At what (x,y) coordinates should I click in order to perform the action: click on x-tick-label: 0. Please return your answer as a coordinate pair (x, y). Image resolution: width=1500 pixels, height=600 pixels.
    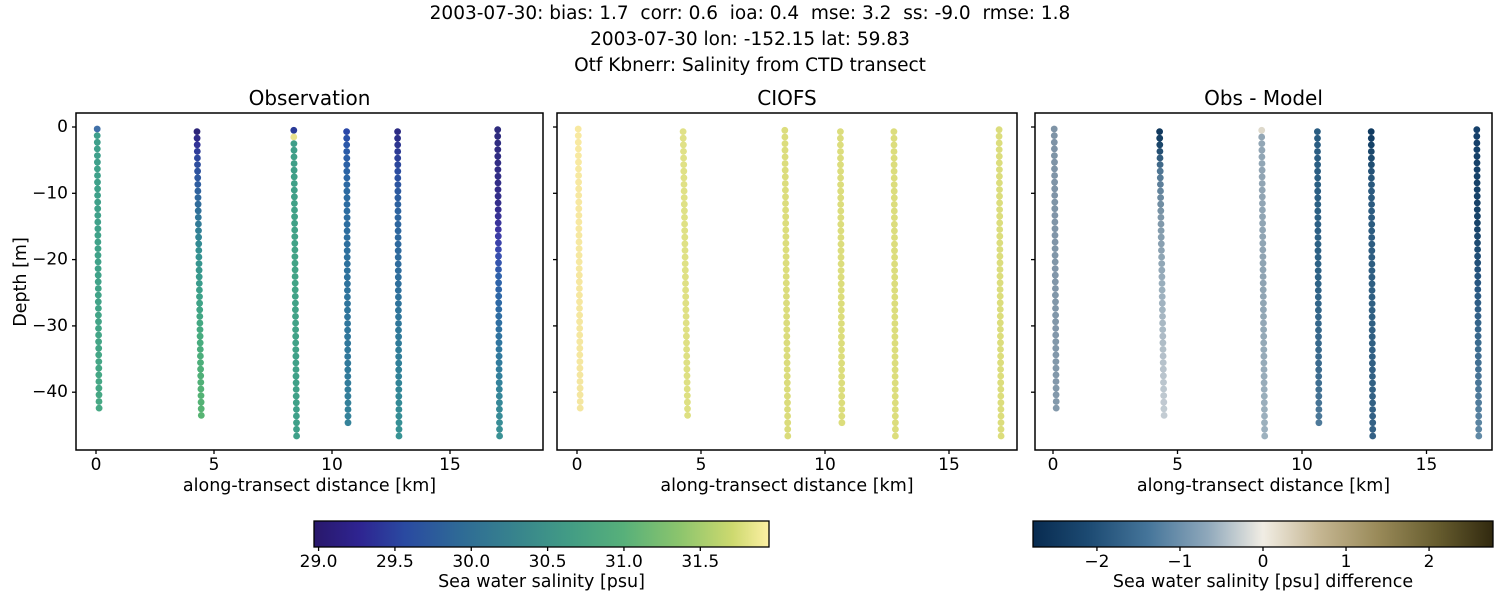
    Looking at the image, I should click on (1053, 465).